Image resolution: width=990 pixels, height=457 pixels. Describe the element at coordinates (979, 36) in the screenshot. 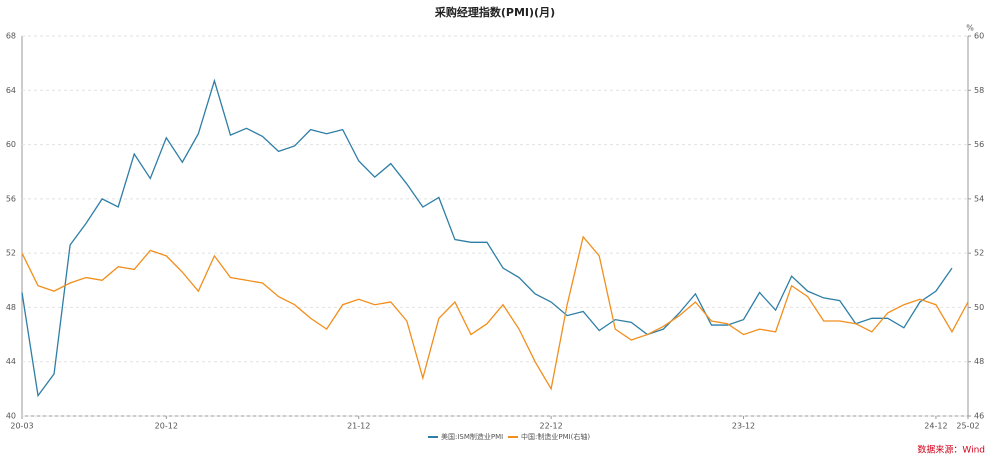

I see `y2-tick-label: 60` at that location.